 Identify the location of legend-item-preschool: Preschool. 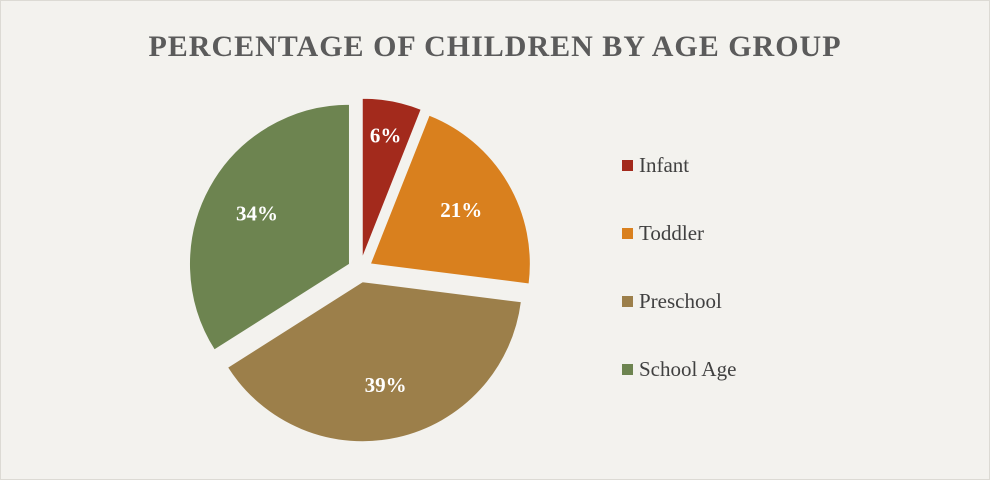
(679, 301).